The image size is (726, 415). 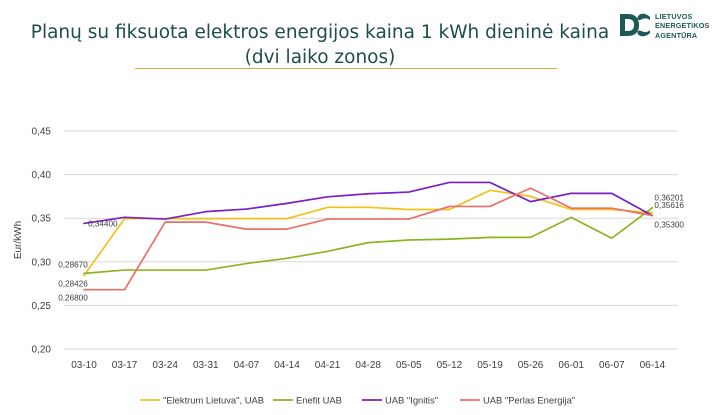 I want to click on logo-line: LIETUVOS, so click(x=674, y=16).